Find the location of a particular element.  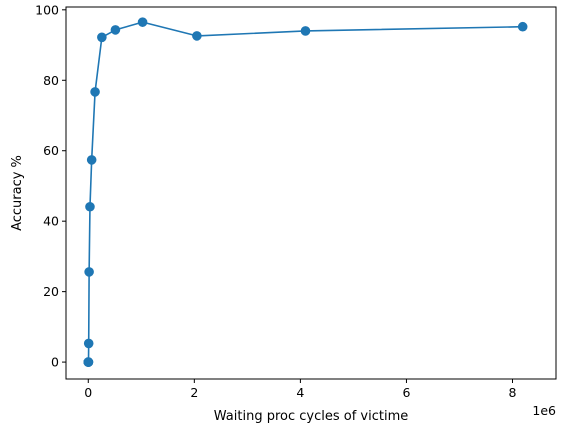

y-axis-label: Accuracy % is located at coordinates (17, 193).